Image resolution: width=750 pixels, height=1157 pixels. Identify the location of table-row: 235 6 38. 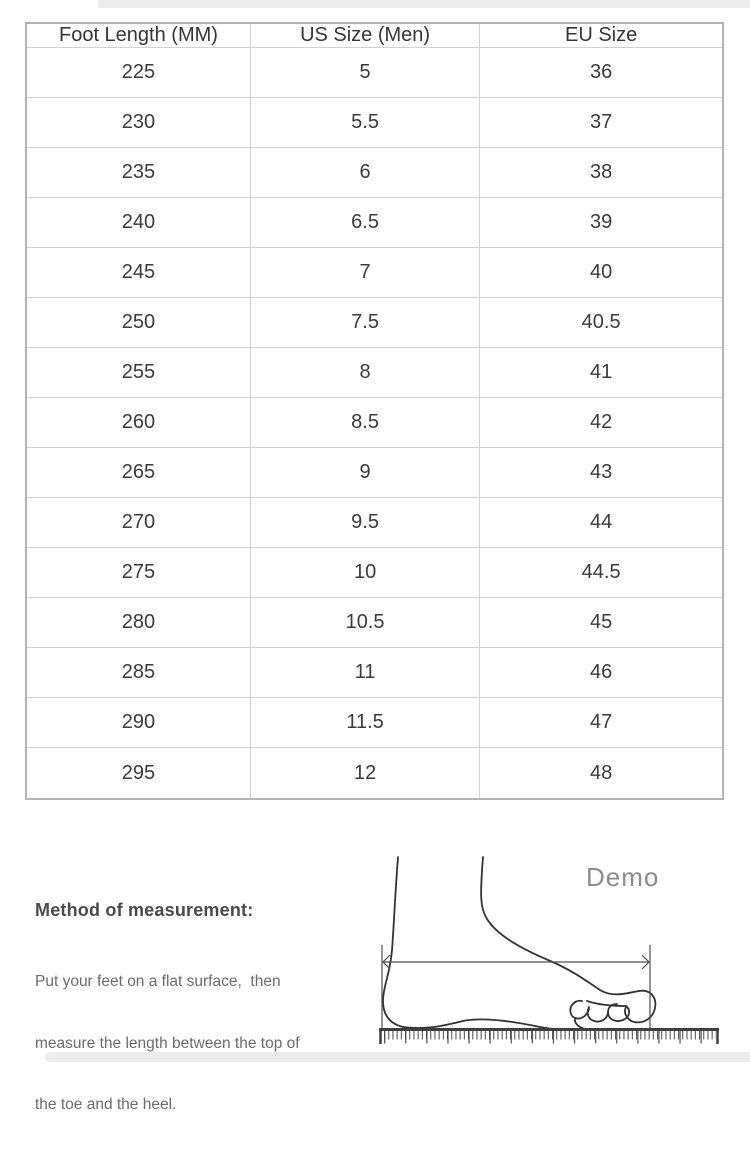
(374, 173).